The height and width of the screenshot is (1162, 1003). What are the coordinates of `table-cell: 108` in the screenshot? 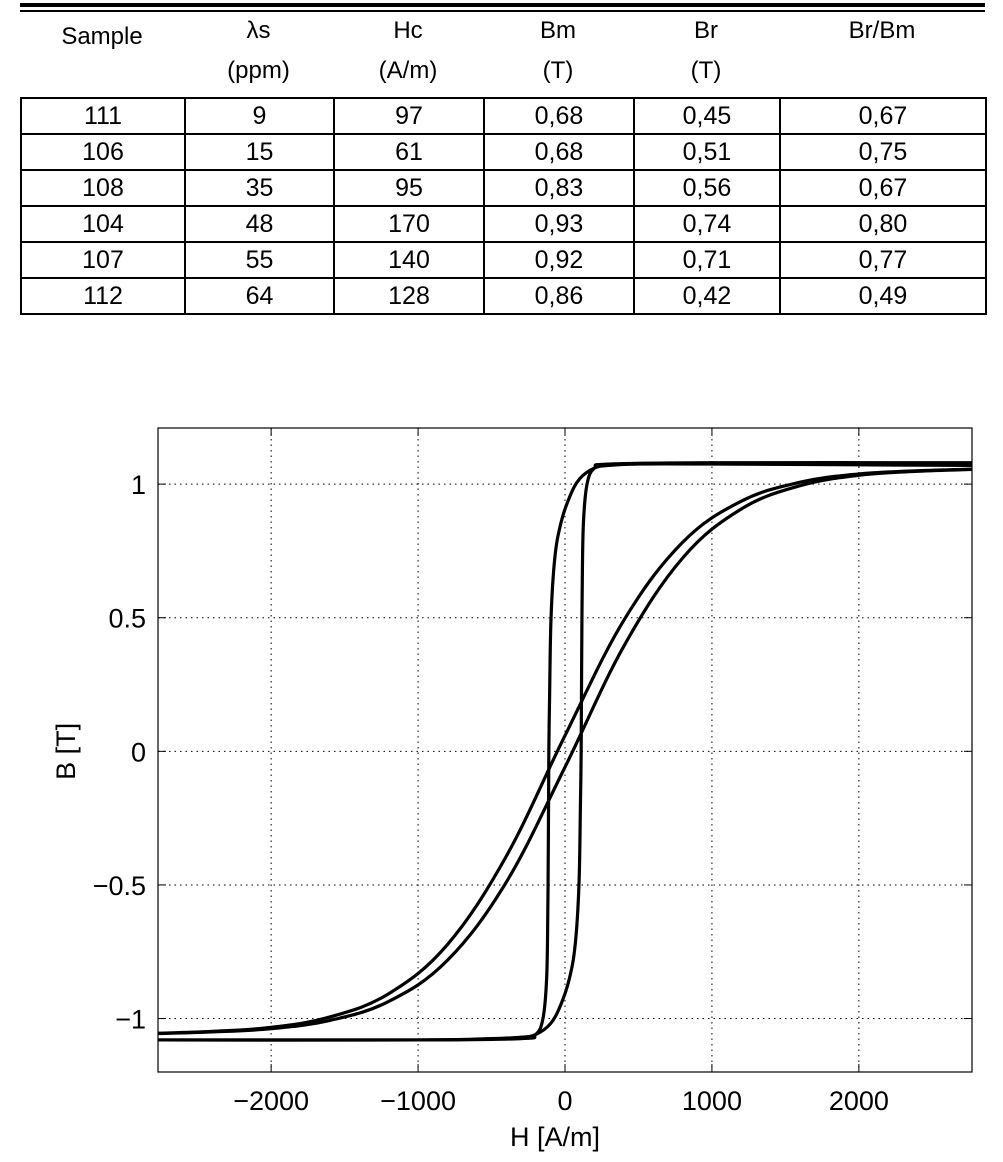 It's located at (103, 188).